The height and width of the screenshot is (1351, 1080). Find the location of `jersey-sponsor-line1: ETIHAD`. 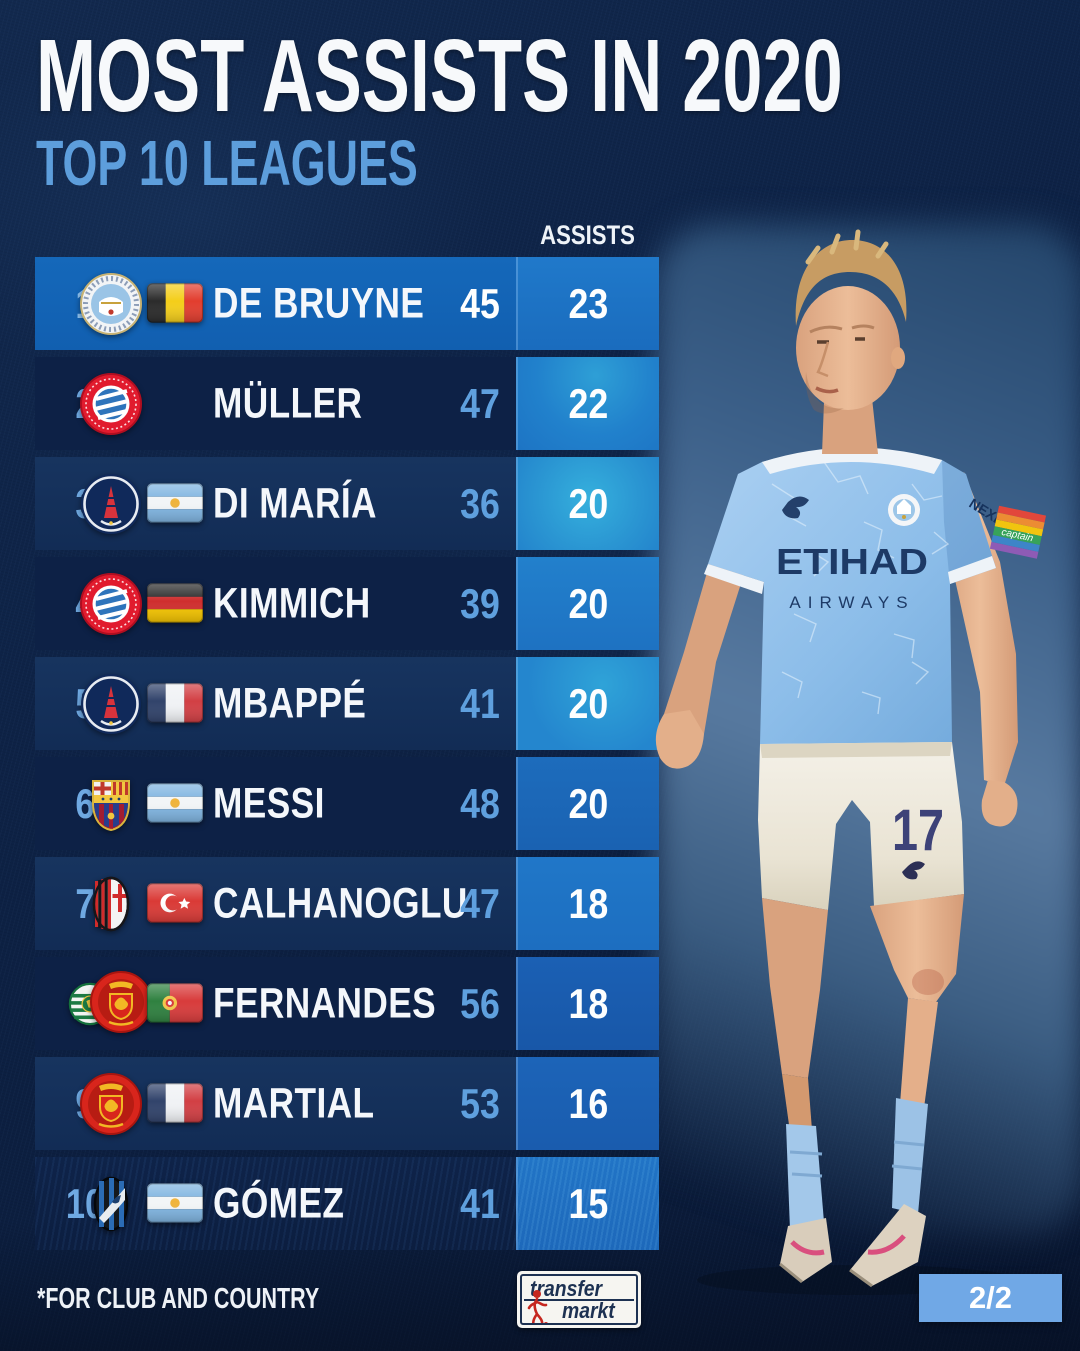

jersey-sponsor-line1: ETIHAD is located at coordinates (852, 561).